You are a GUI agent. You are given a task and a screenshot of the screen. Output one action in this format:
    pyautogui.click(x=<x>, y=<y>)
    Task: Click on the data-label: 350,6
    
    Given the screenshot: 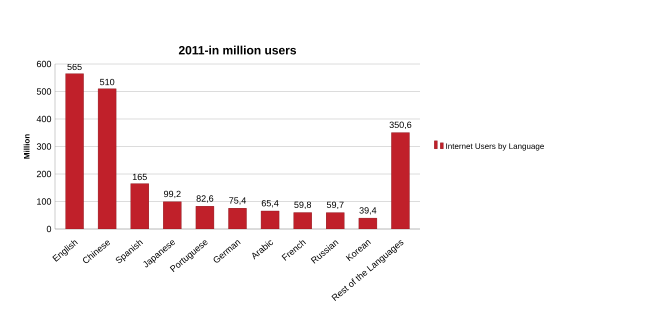 What is the action you would take?
    pyautogui.click(x=401, y=126)
    